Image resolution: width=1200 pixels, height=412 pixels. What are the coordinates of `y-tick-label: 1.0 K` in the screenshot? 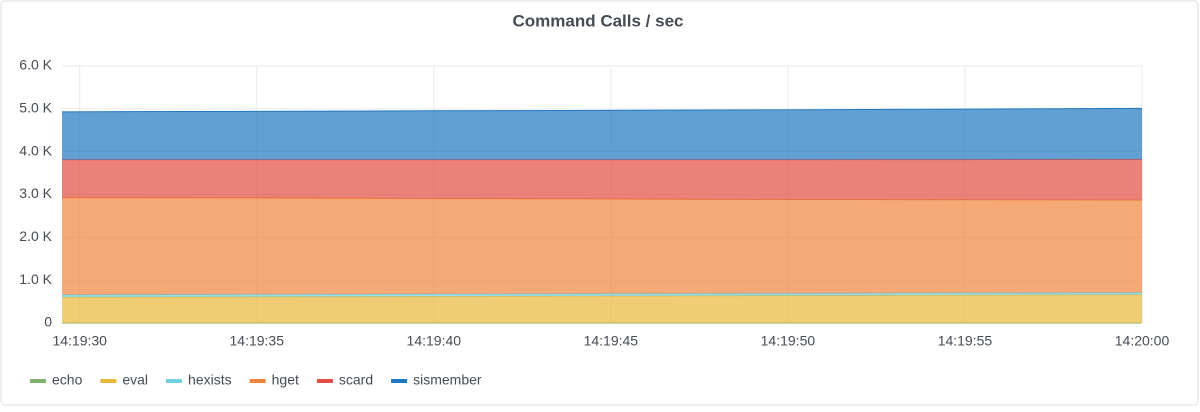 It's located at (35, 279).